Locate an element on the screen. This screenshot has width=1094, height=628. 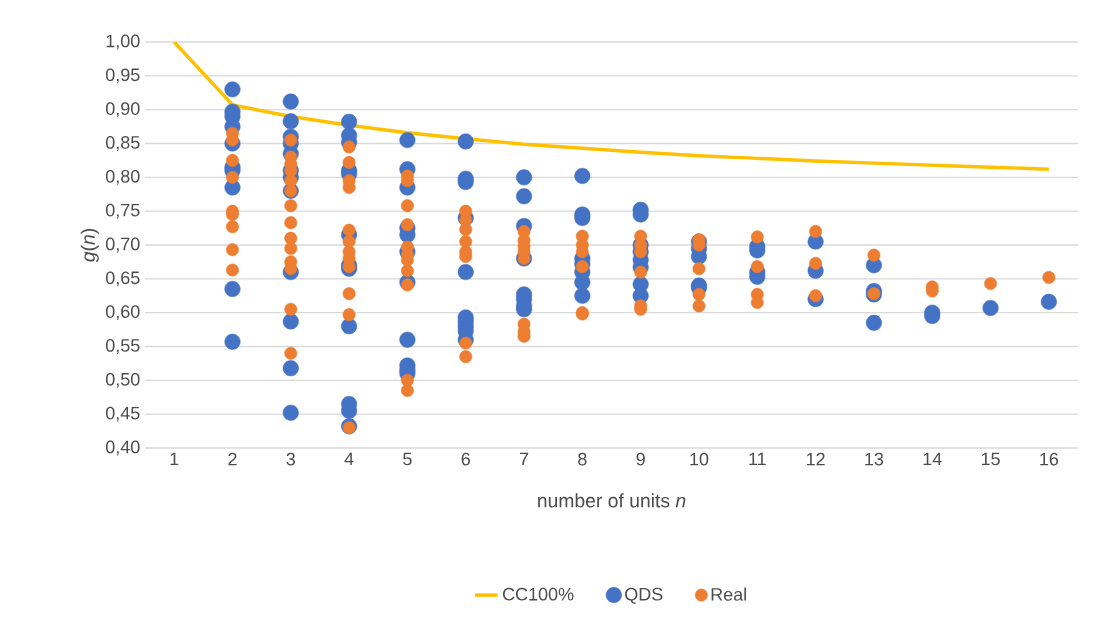
x-tick-label: 6 is located at coordinates (465, 459).